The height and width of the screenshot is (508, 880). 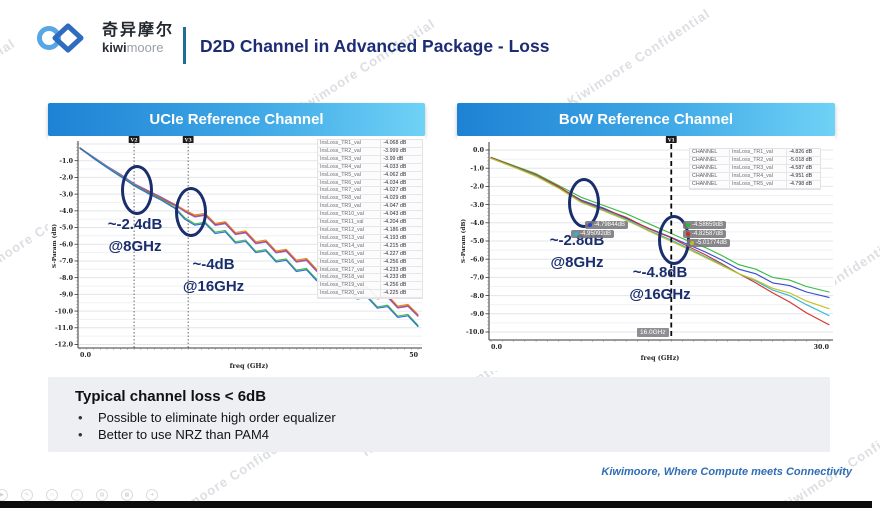 I want to click on legend-cell-name: InsLoss_TR11_val, so click(x=342, y=222).